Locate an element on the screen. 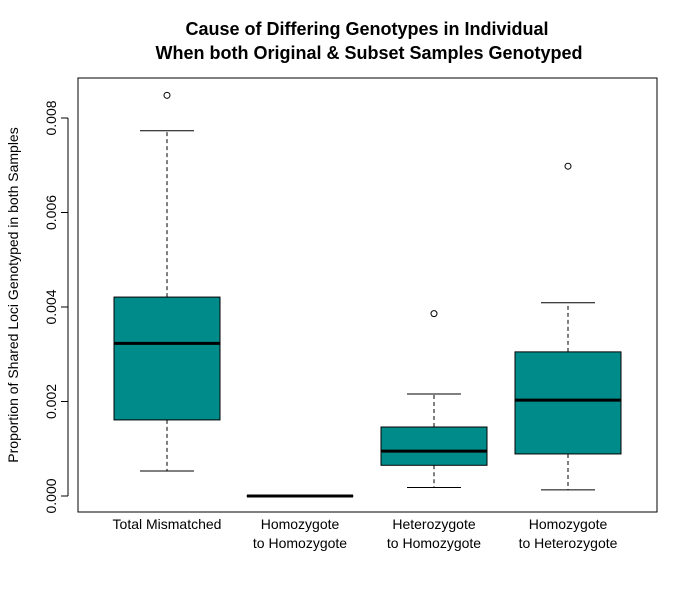 This screenshot has width=698, height=611. x-tick-label: Heterozygote is located at coordinates (433, 524).